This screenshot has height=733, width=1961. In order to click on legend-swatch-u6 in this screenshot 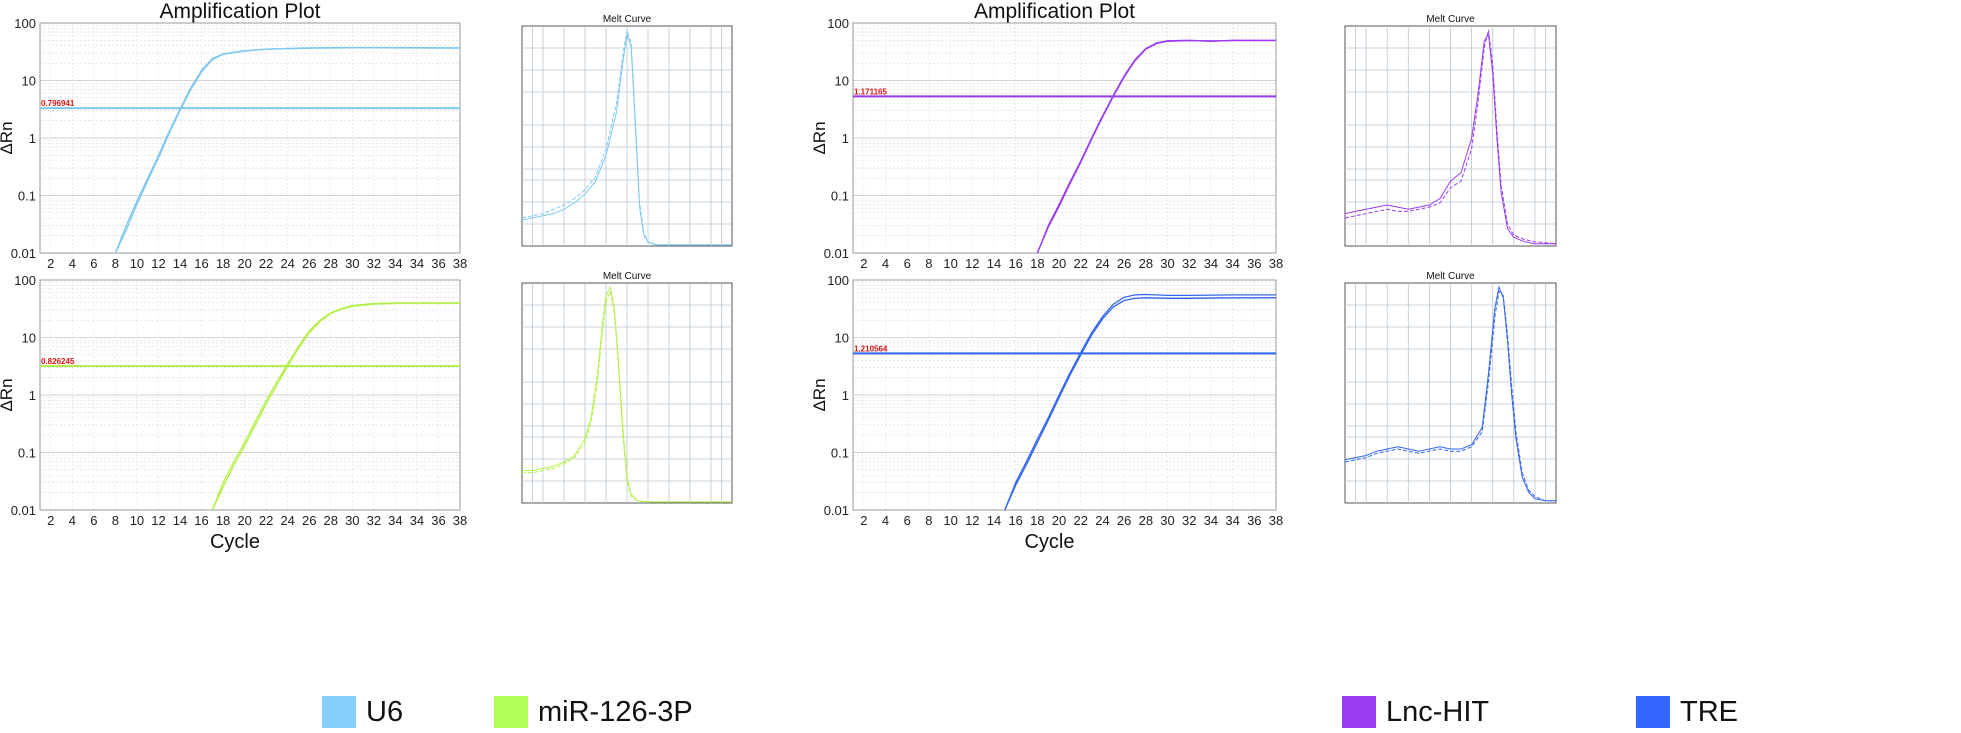, I will do `click(339, 712)`.